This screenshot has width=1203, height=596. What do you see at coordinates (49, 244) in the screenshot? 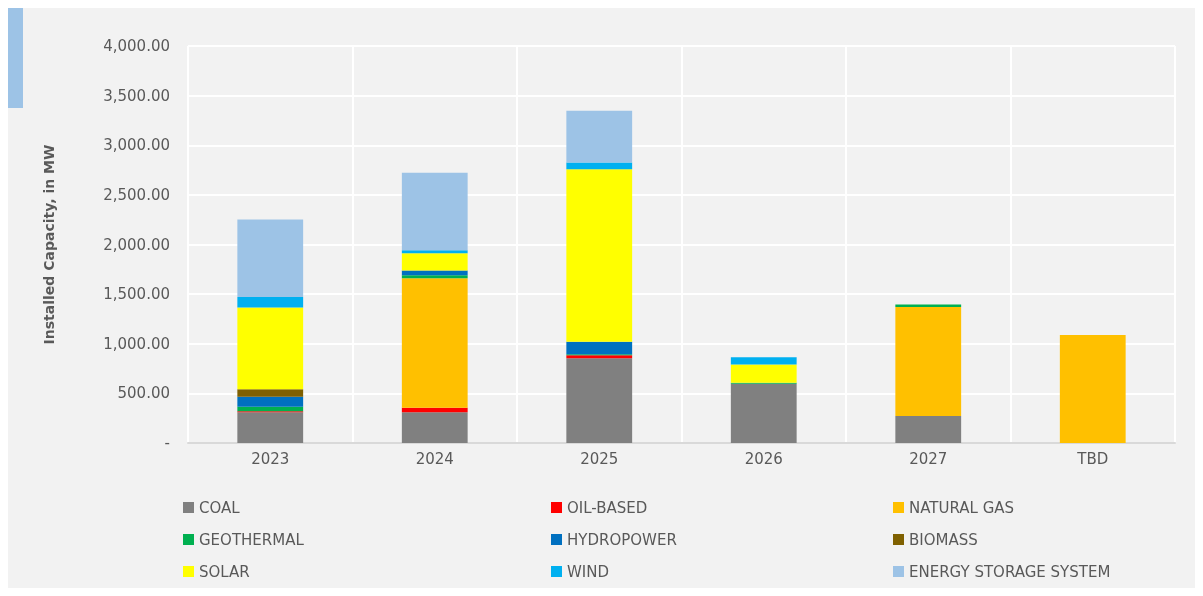
I see `y-axis-title: Installed Capacity, in MW` at bounding box center [49, 244].